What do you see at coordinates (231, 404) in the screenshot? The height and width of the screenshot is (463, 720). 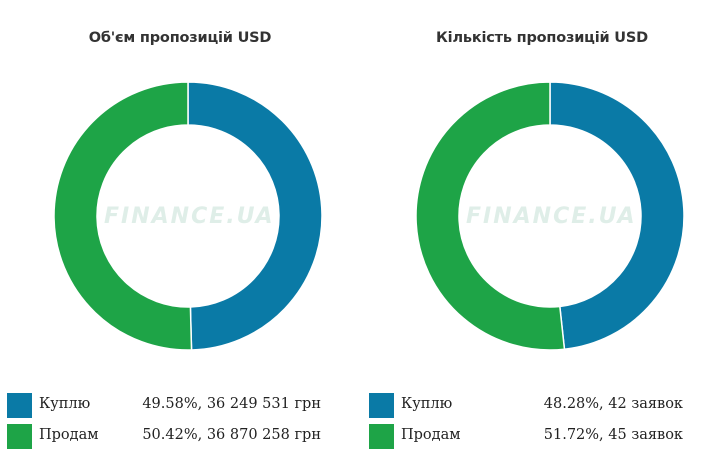 I see `legend-value: 49.58%, 36 249 531 грн` at bounding box center [231, 404].